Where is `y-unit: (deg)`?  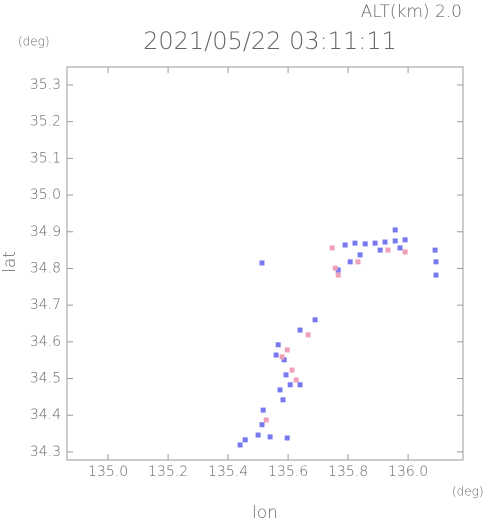
y-unit: (deg) is located at coordinates (34, 42).